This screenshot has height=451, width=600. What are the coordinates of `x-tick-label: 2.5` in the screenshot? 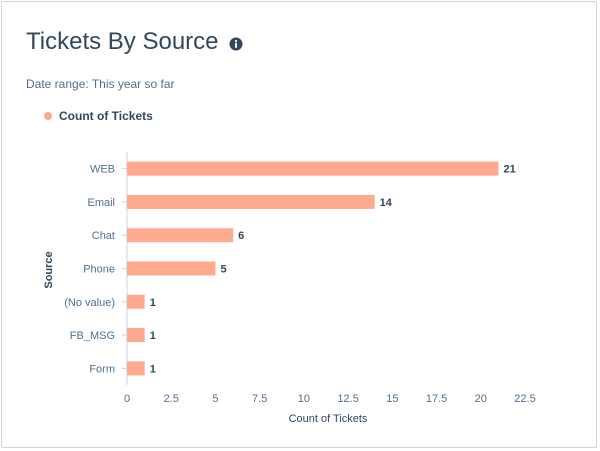 It's located at (171, 399).